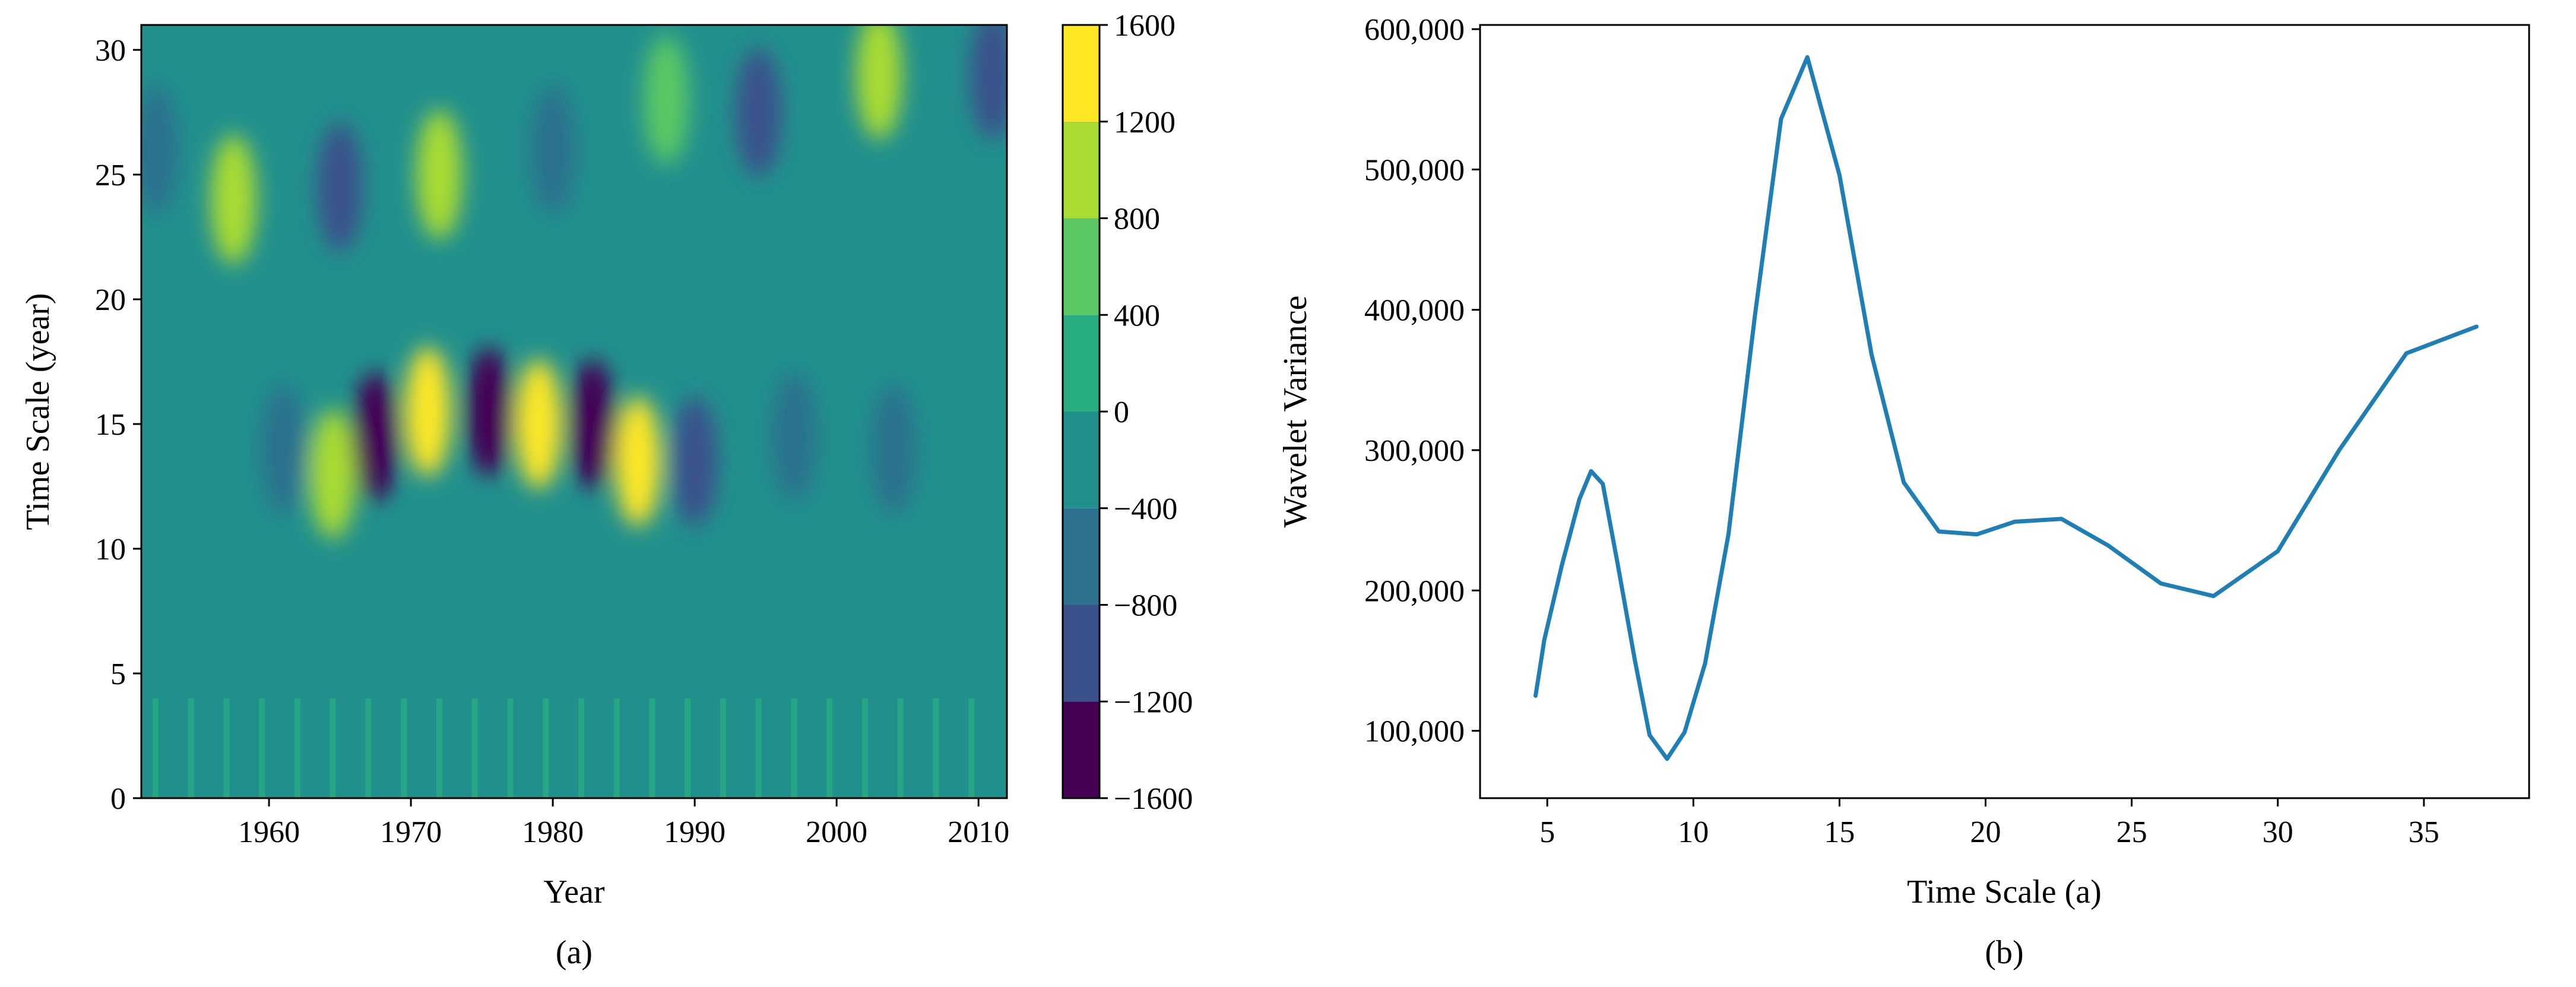  What do you see at coordinates (1415, 732) in the screenshot?
I see `line-y-tick-label: 100,000` at bounding box center [1415, 732].